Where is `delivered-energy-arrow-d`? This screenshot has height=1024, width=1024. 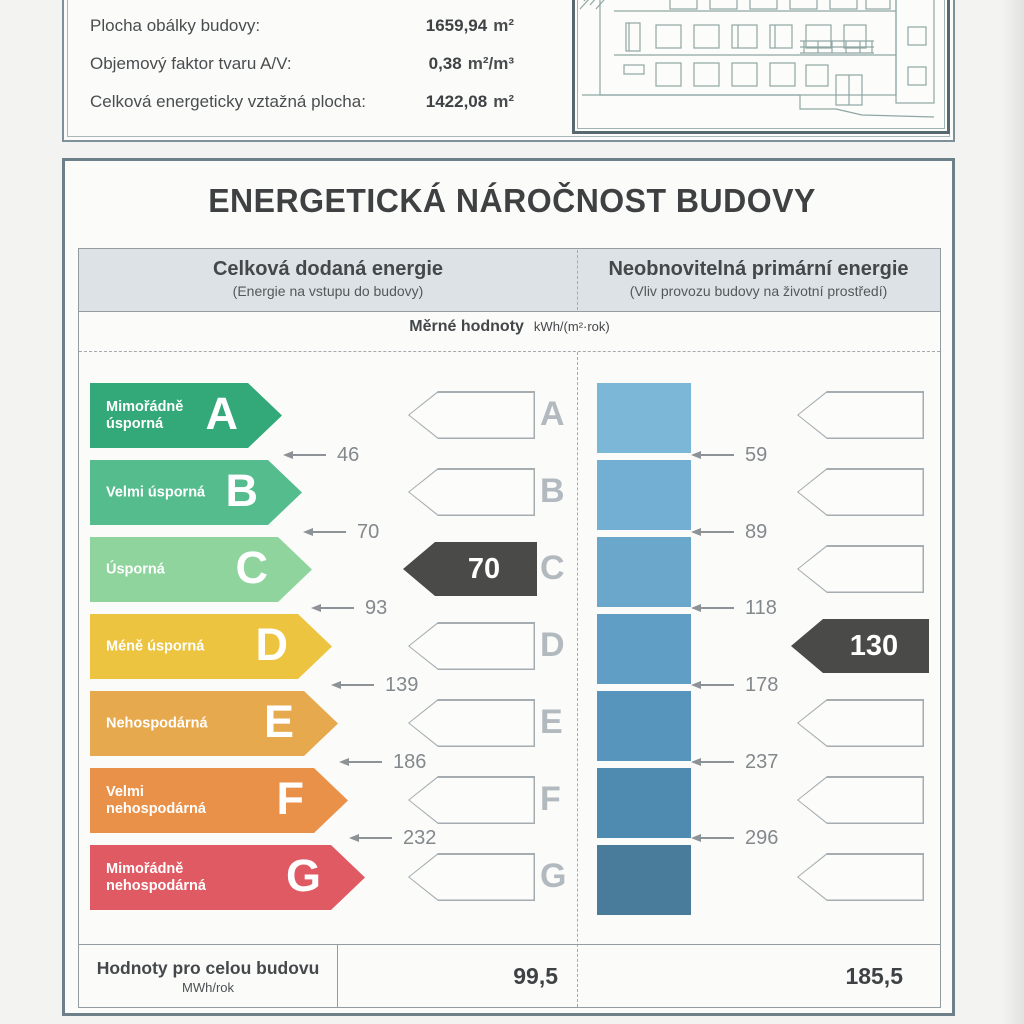
delivered-energy-arrow-d is located at coordinates (471, 646).